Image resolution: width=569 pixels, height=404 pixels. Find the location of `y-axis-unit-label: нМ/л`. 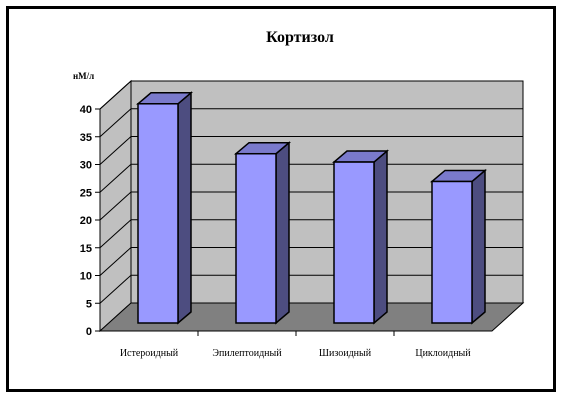

y-axis-unit-label: нМ/л is located at coordinates (83, 76).